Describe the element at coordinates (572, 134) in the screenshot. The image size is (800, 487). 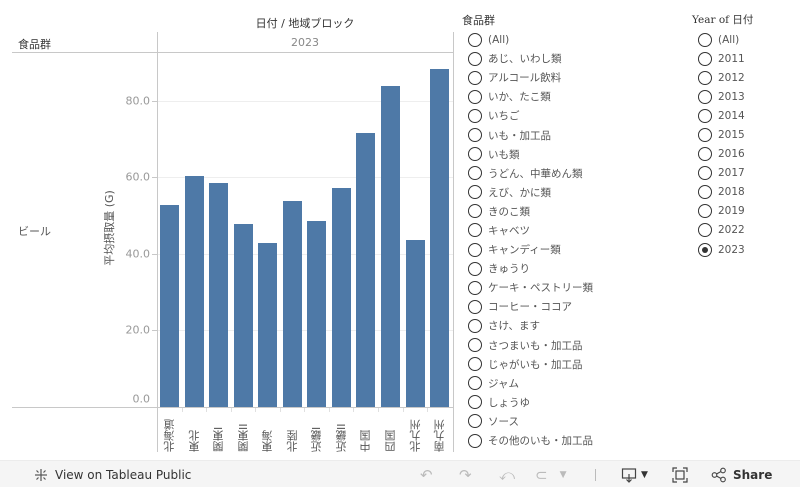
I see `food-group-option: いも・加工品` at that location.